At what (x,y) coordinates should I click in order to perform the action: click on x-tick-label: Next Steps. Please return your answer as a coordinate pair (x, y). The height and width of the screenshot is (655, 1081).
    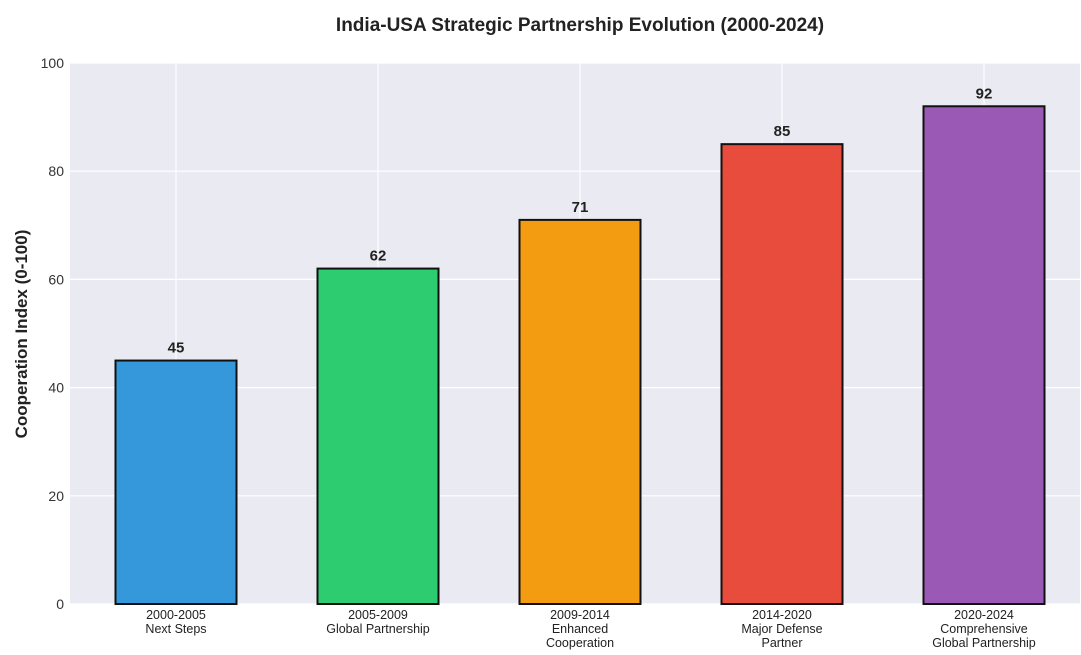
    Looking at the image, I should click on (175, 629).